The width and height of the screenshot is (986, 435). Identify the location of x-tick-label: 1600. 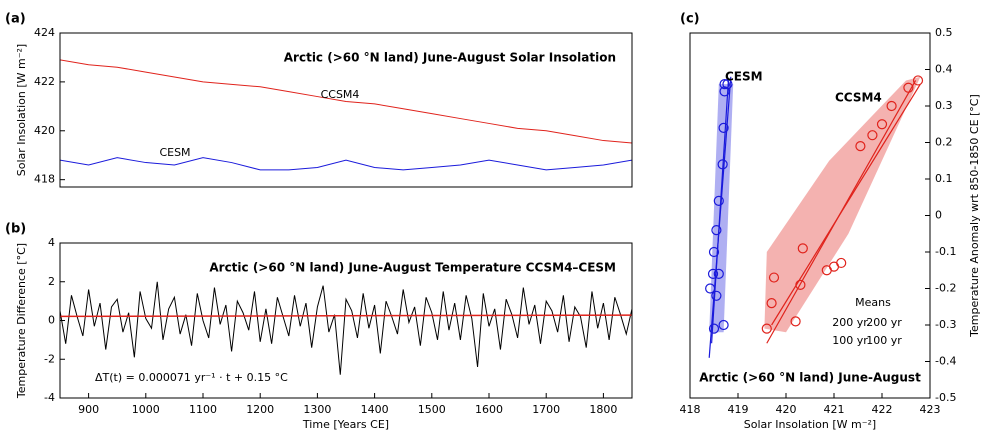
(489, 409).